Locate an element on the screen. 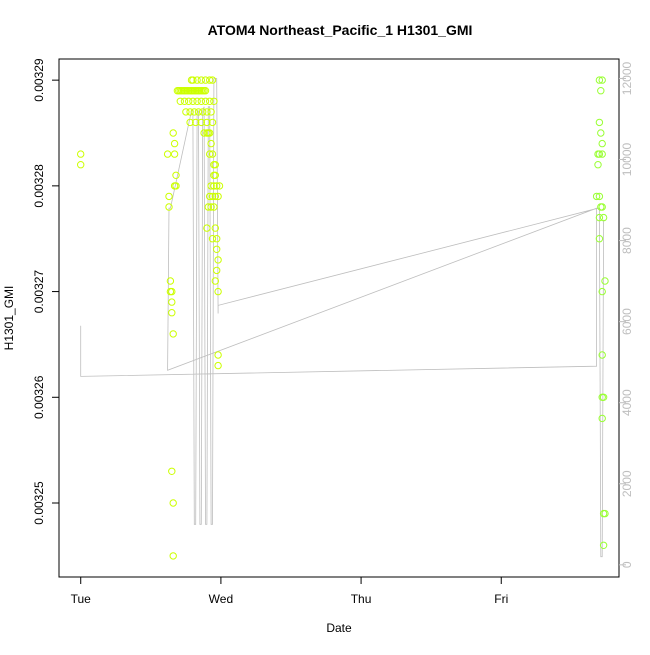  y-right-tick-label: 4000 is located at coordinates (627, 402).